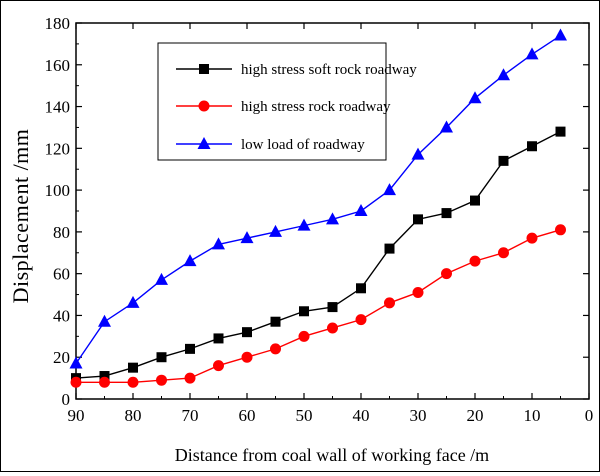 This screenshot has height=476, width=600. I want to click on legend-entry-1: high stress soft rock roadway, so click(296, 70).